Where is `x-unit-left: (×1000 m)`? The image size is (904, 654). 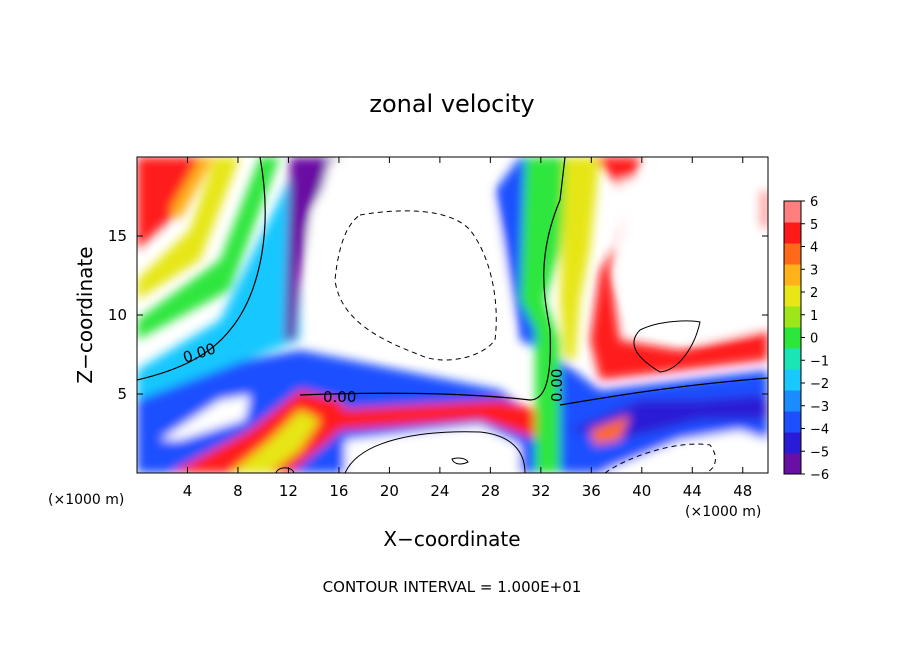
x-unit-left: (×1000 m) is located at coordinates (86, 500).